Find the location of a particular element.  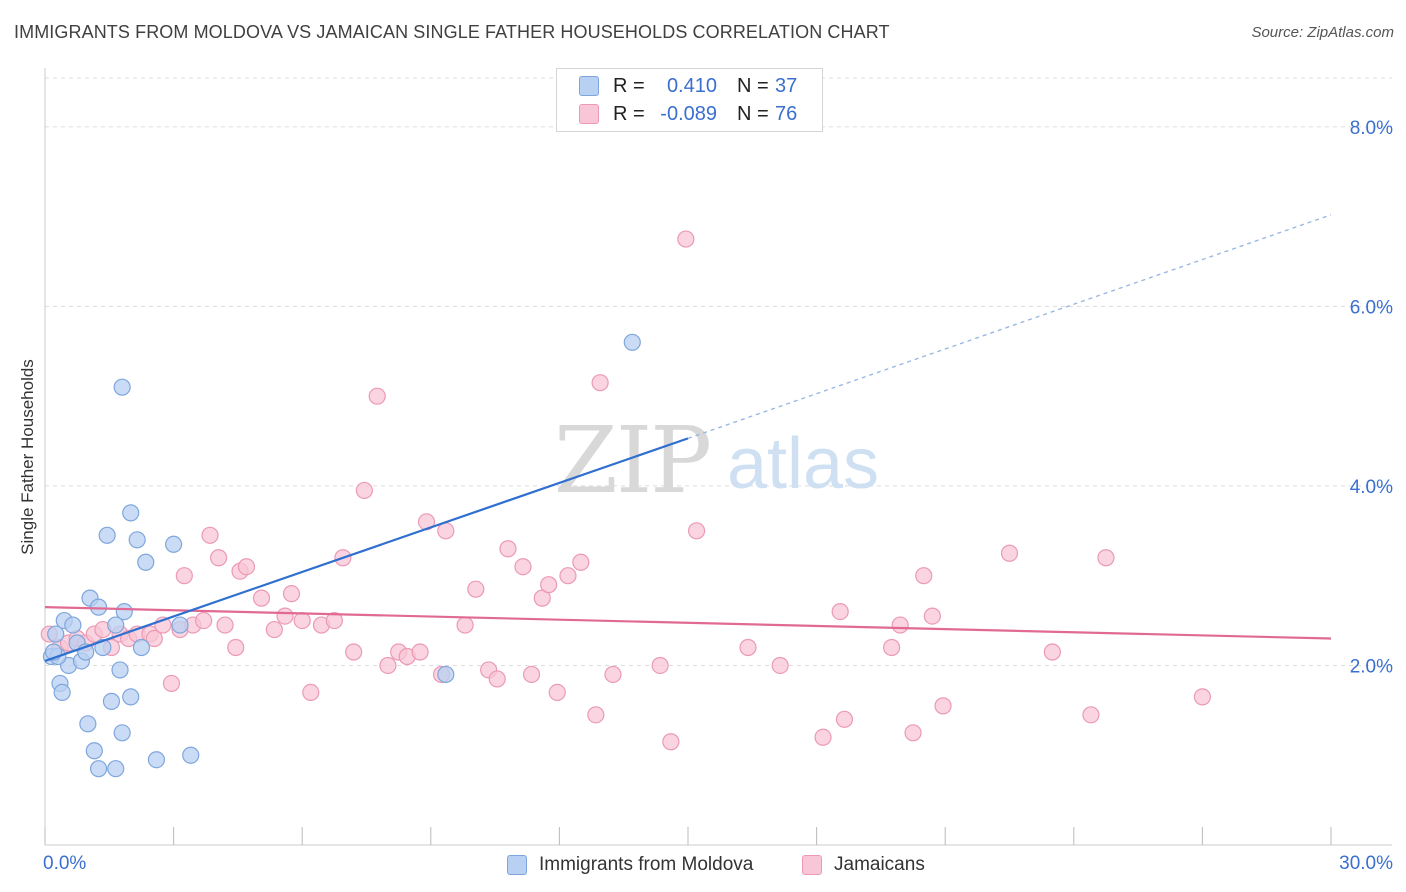

legend-item-moldova: Immigrants from Moldova is located at coordinates (630, 865).